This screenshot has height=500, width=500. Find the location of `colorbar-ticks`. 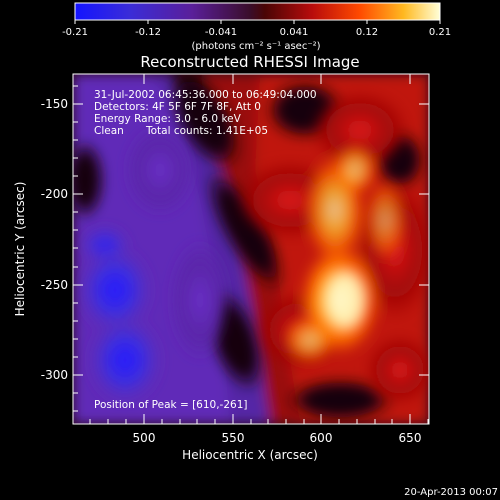

colorbar-ticks is located at coordinates (257, 22).